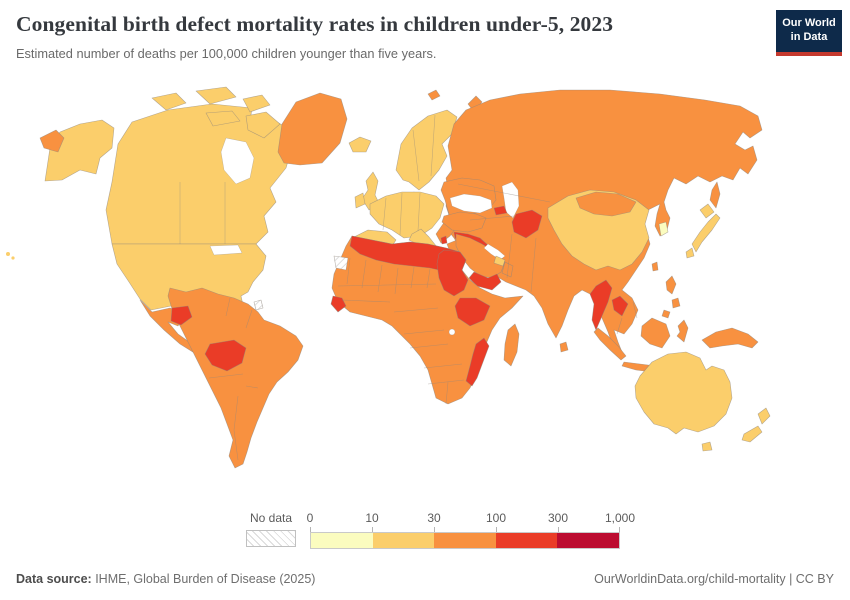 The width and height of the screenshot is (850, 600). What do you see at coordinates (470, 530) in the screenshot?
I see `legend-color-scale: 0 10 30 100 300 1,000` at bounding box center [470, 530].